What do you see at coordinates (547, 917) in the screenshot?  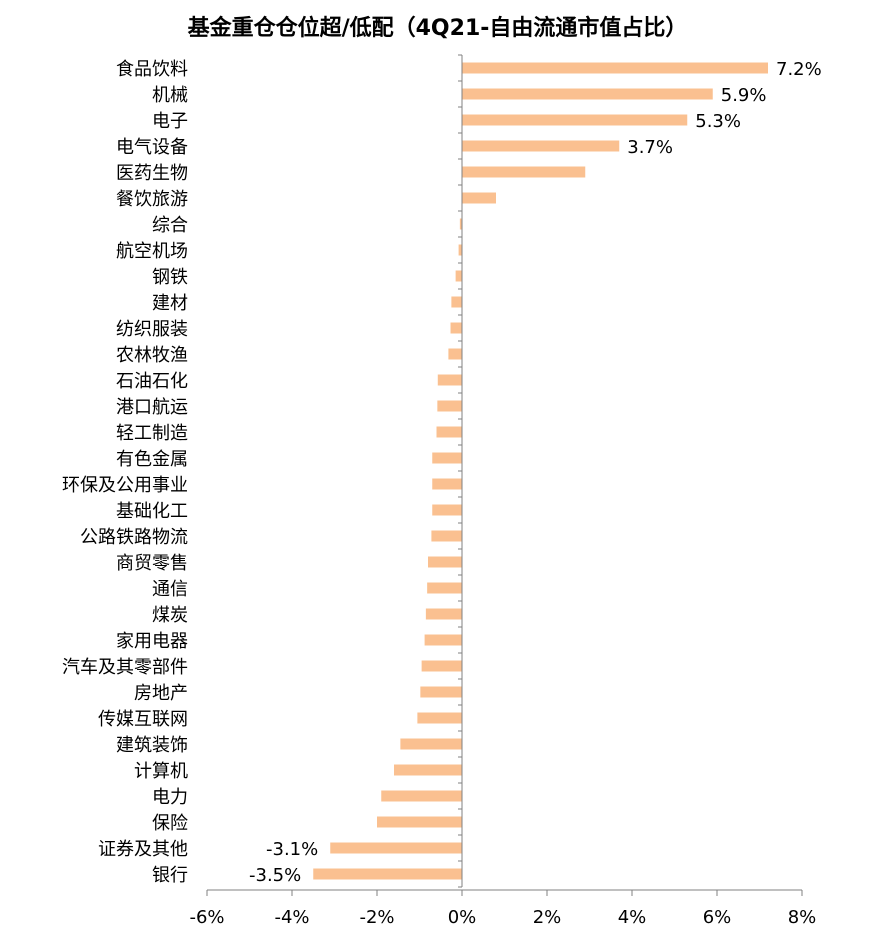 I see `x-tick-label: 2%` at bounding box center [547, 917].